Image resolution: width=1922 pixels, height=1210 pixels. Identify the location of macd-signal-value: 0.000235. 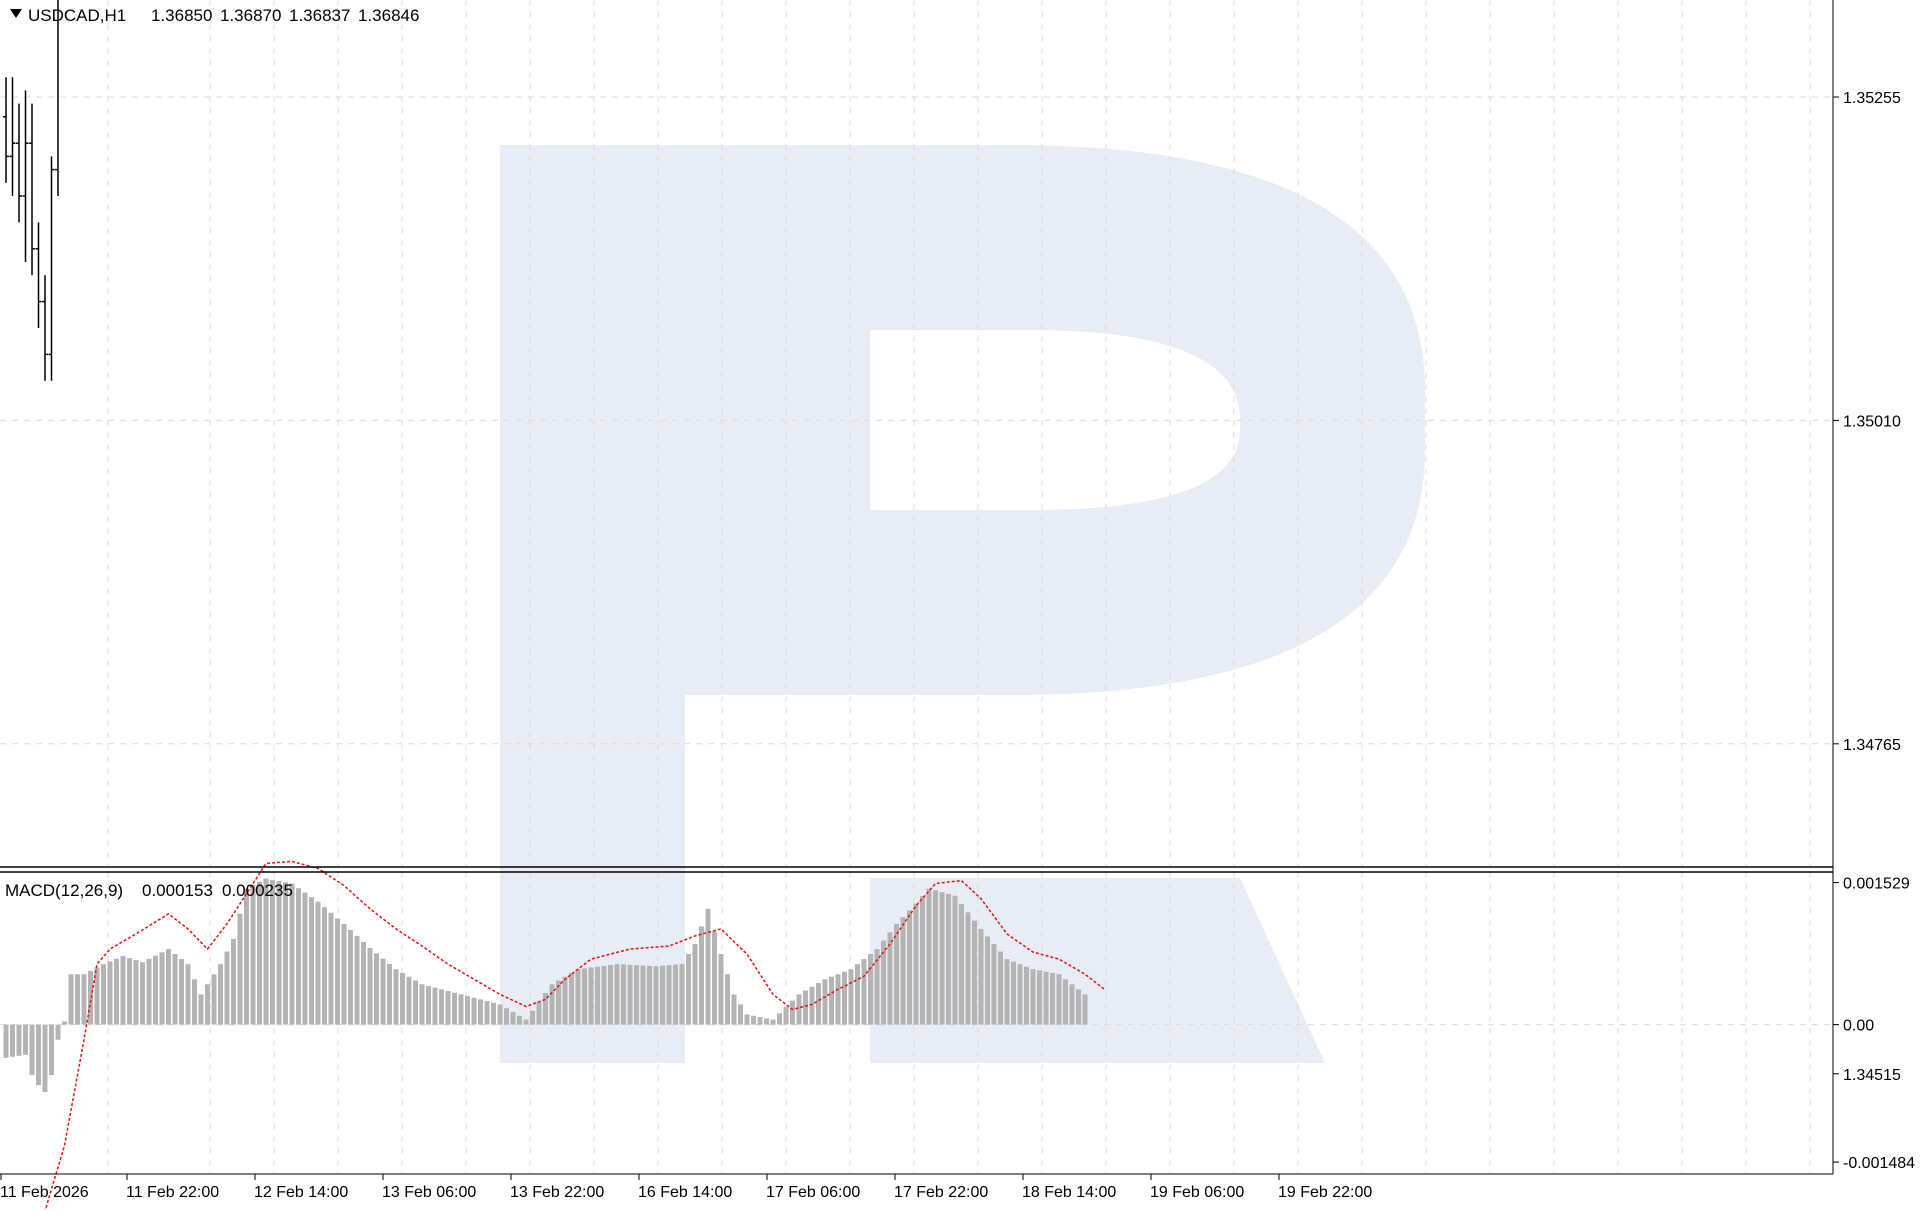
(257, 890).